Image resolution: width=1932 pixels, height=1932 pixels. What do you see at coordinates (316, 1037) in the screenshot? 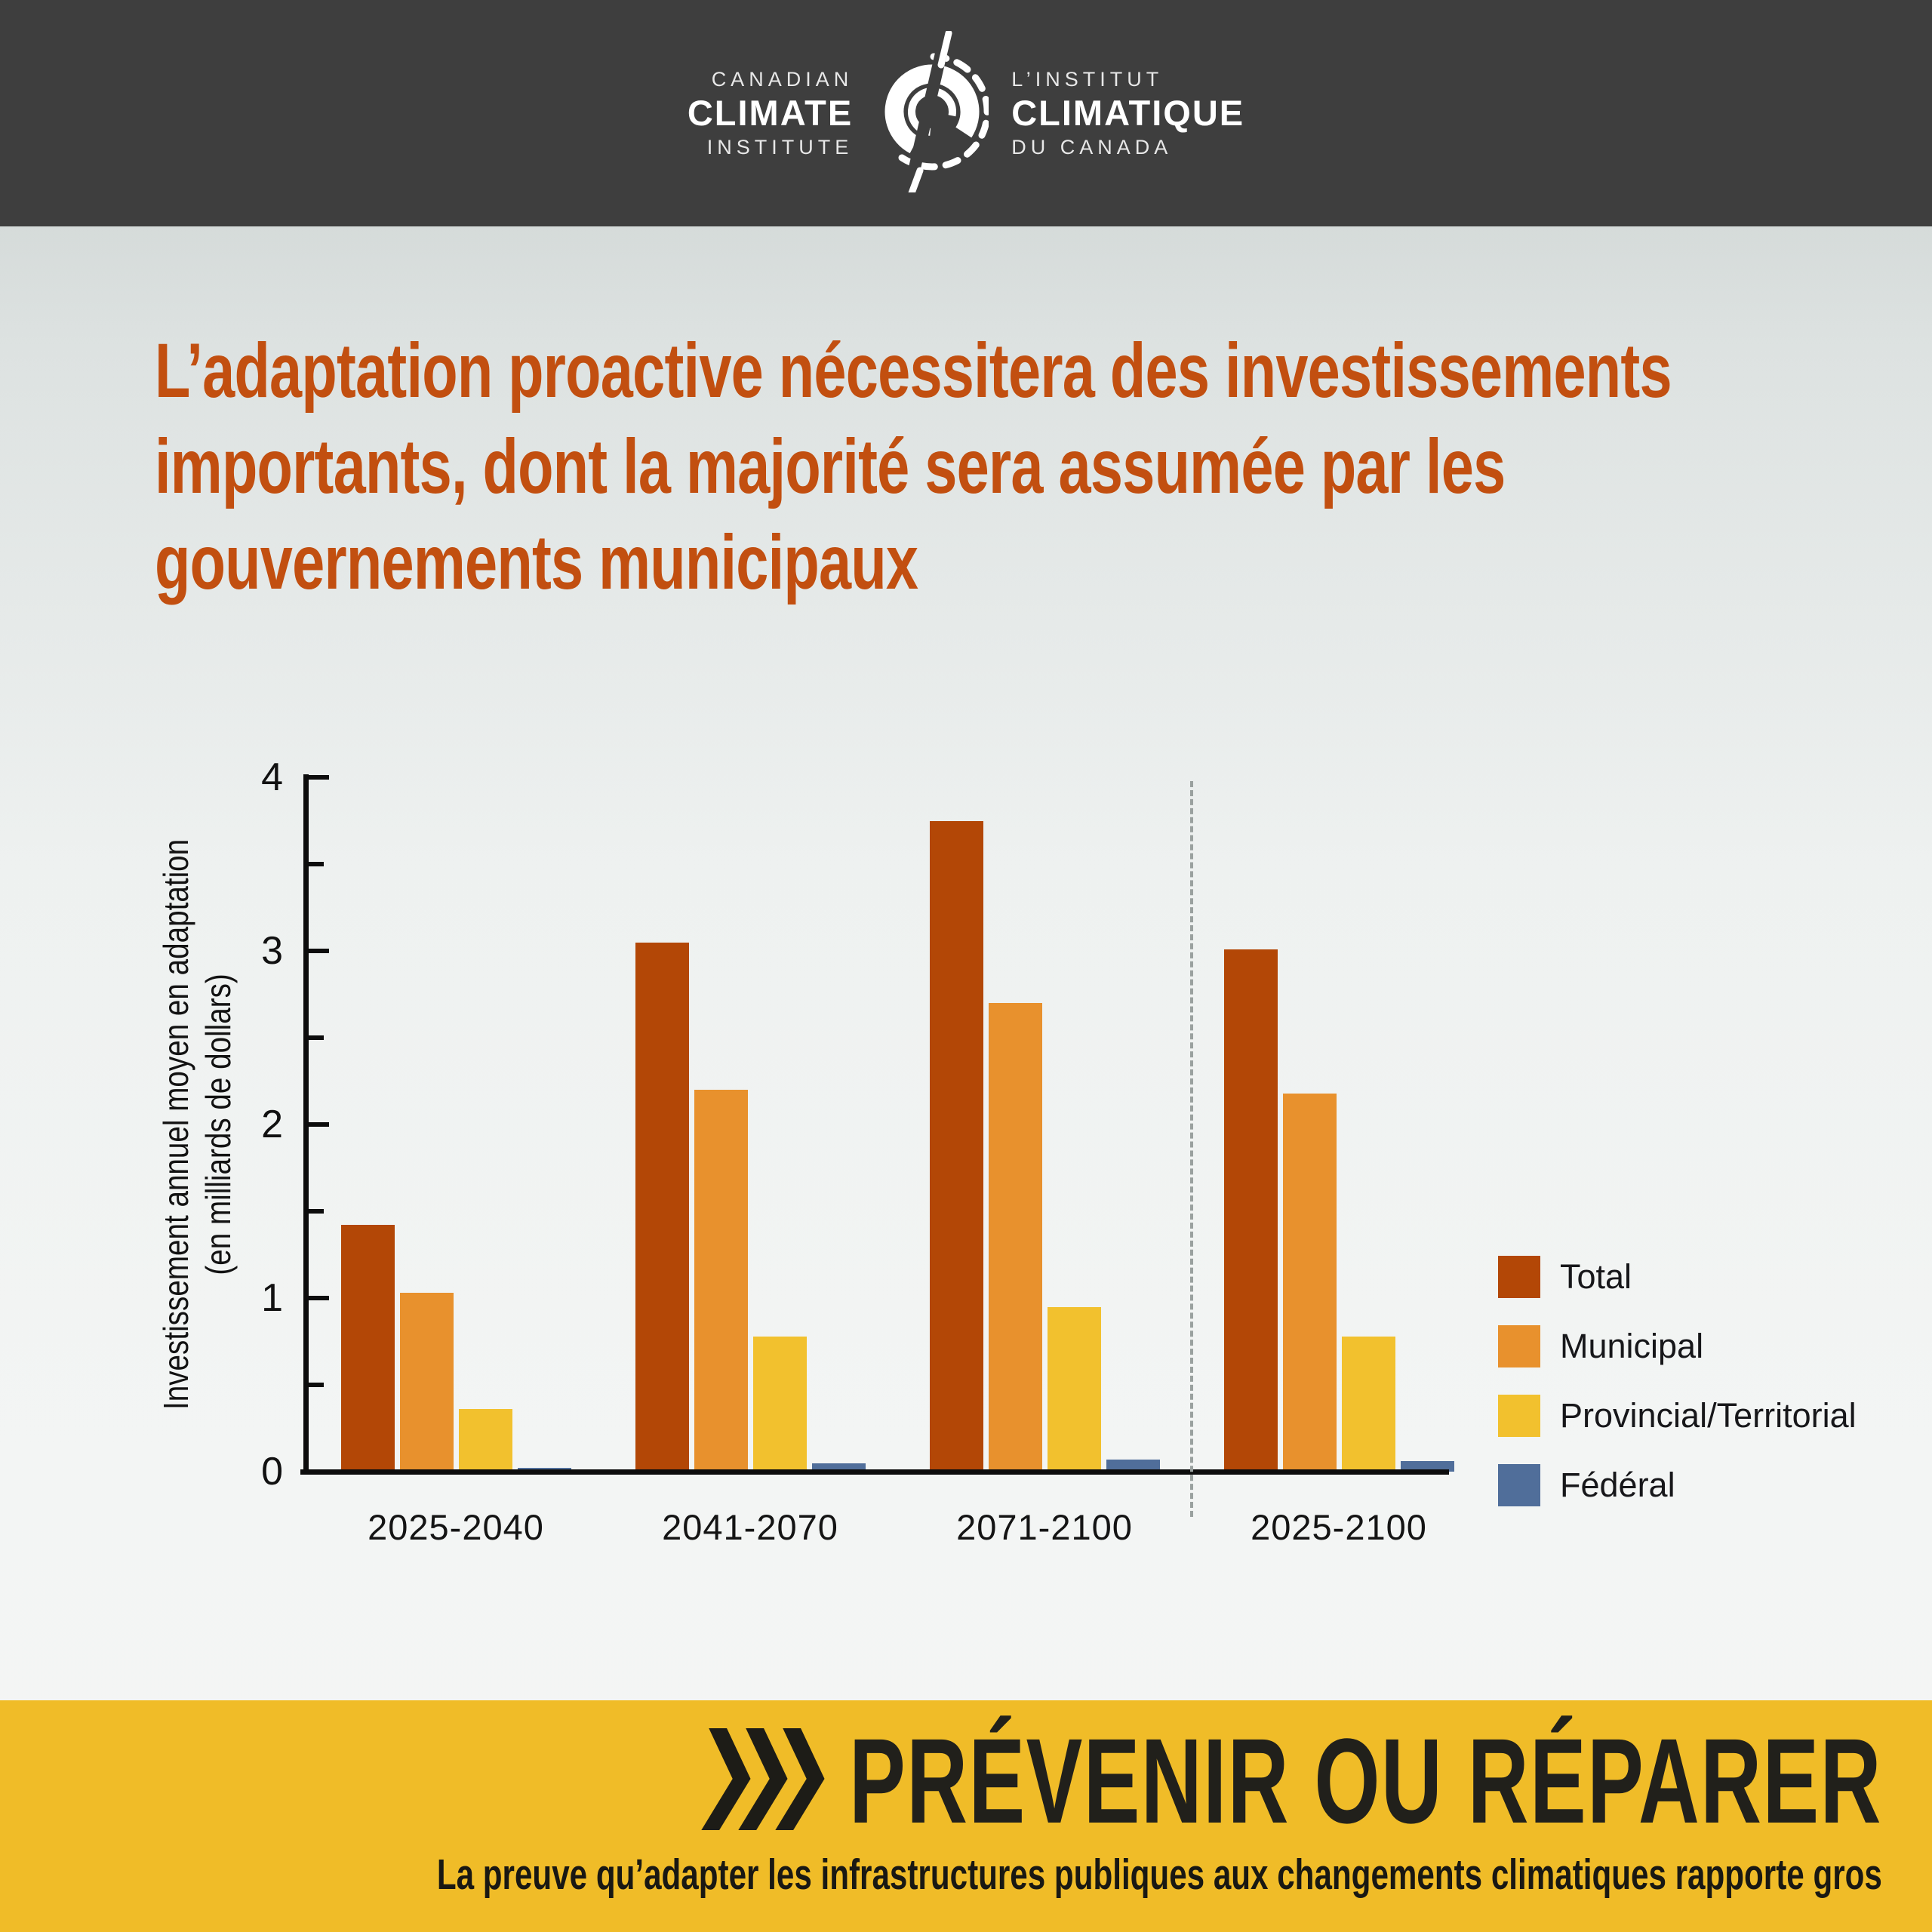
I see `y-tick-minor-2.5` at bounding box center [316, 1037].